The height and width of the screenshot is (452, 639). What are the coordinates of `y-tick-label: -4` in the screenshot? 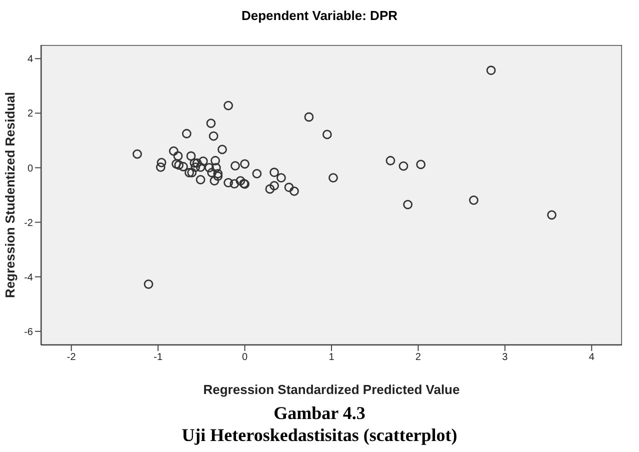 It's located at (29, 278).